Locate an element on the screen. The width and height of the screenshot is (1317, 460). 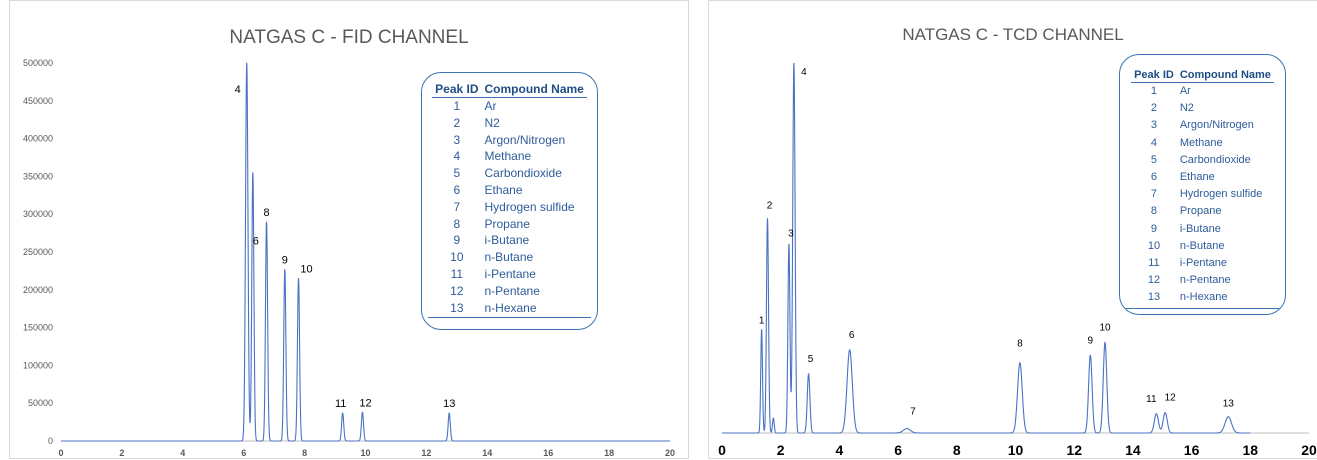
fid-legend-row: 12 n-Pentane is located at coordinates (509, 291).